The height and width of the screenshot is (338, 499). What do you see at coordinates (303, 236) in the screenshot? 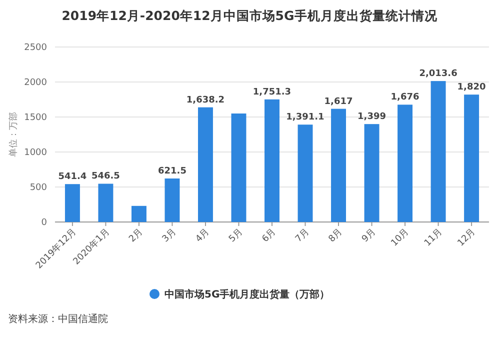
I see `x-tick-label: 7月` at bounding box center [303, 236].